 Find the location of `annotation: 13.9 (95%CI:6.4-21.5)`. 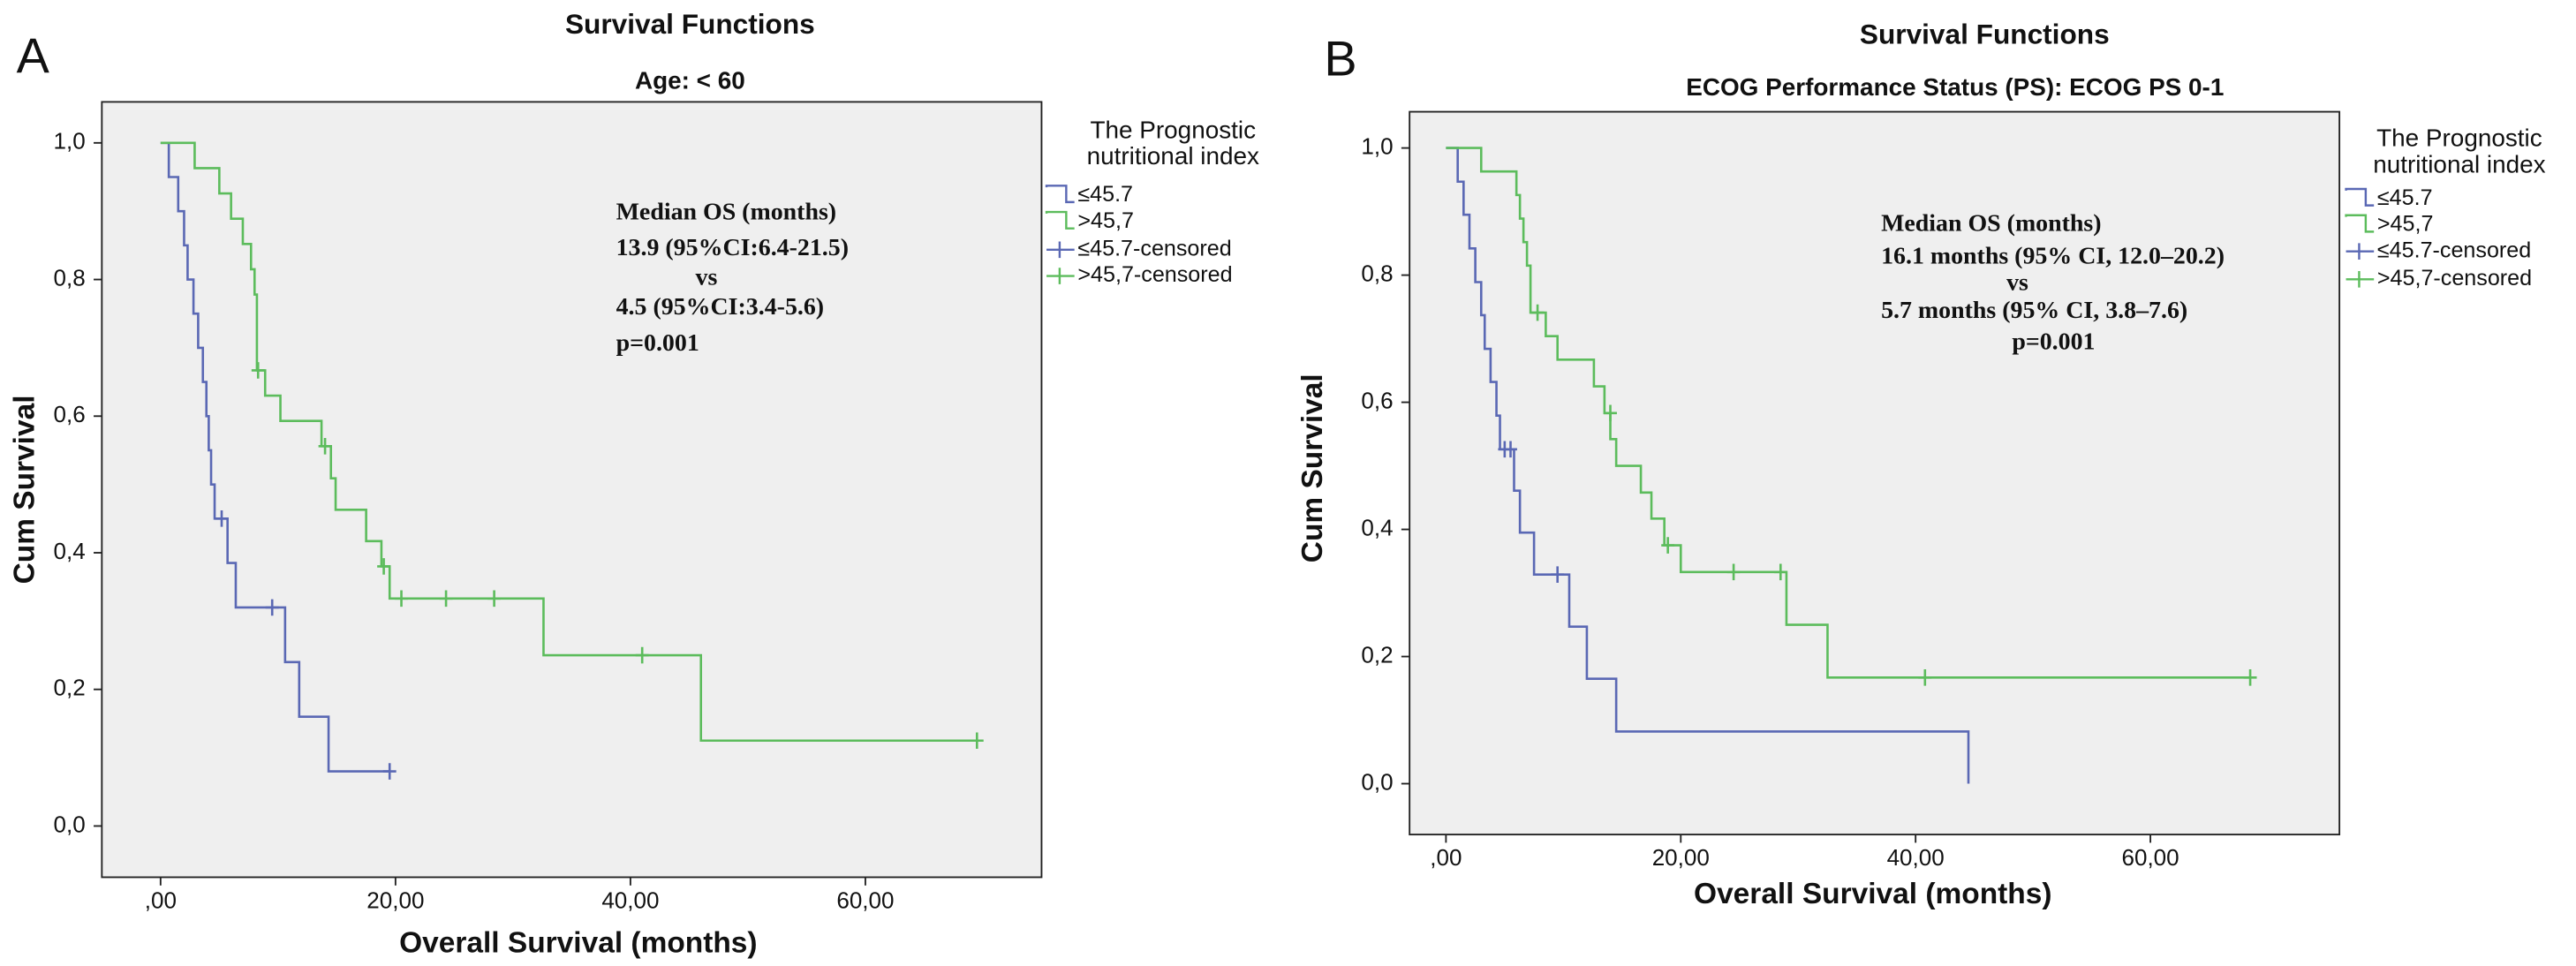

annotation: 13.9 (95%CI:6.4-21.5) is located at coordinates (732, 247).